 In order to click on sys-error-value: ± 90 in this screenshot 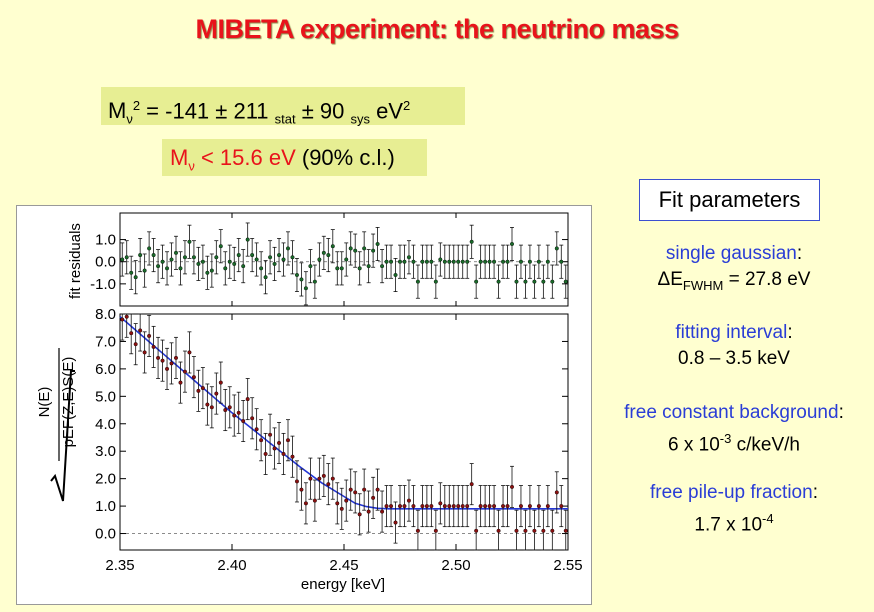, I will do `click(323, 111)`.